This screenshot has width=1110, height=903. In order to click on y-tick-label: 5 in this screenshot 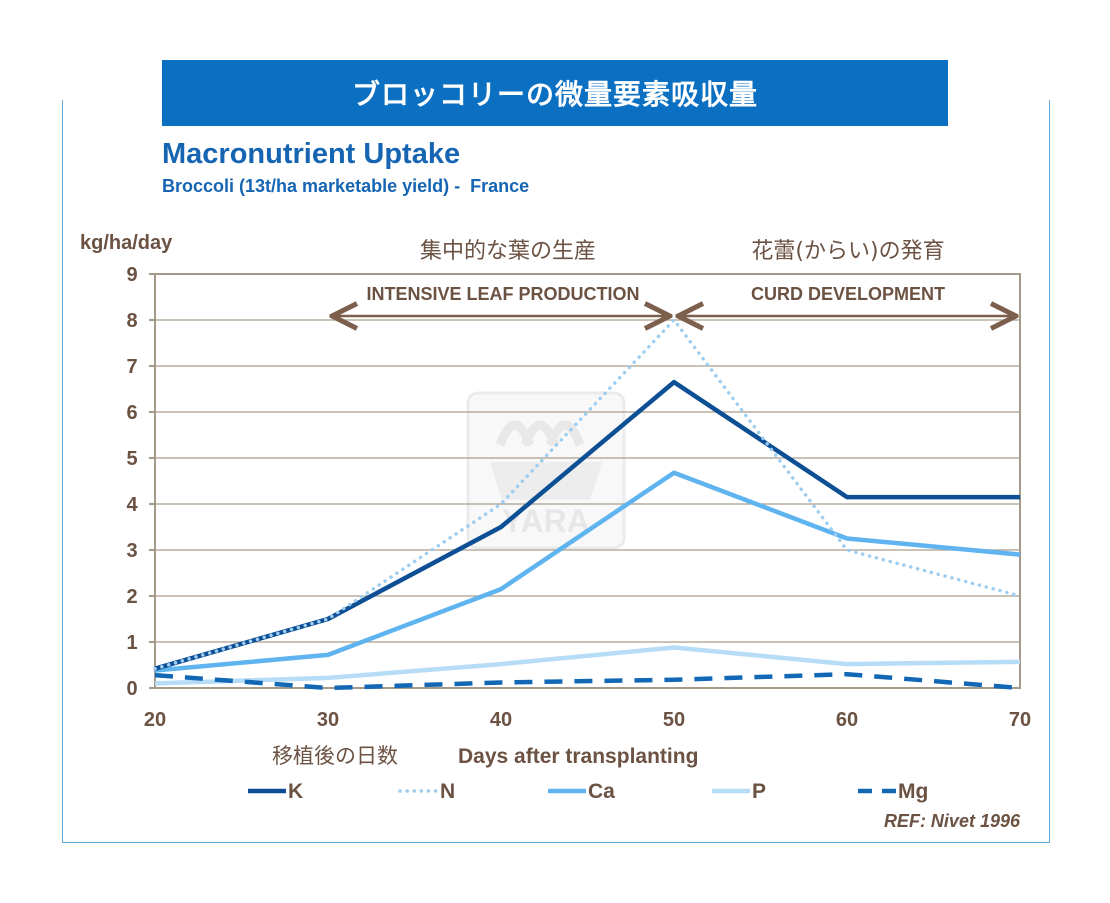, I will do `click(131, 459)`.